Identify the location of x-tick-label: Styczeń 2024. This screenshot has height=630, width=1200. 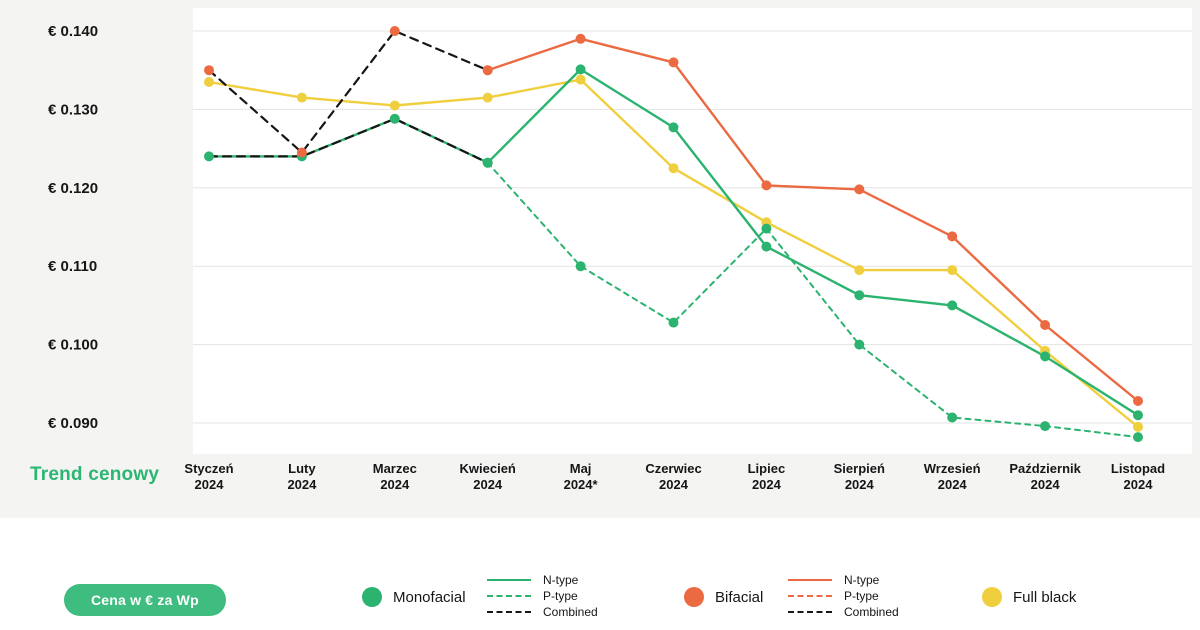
(208, 476).